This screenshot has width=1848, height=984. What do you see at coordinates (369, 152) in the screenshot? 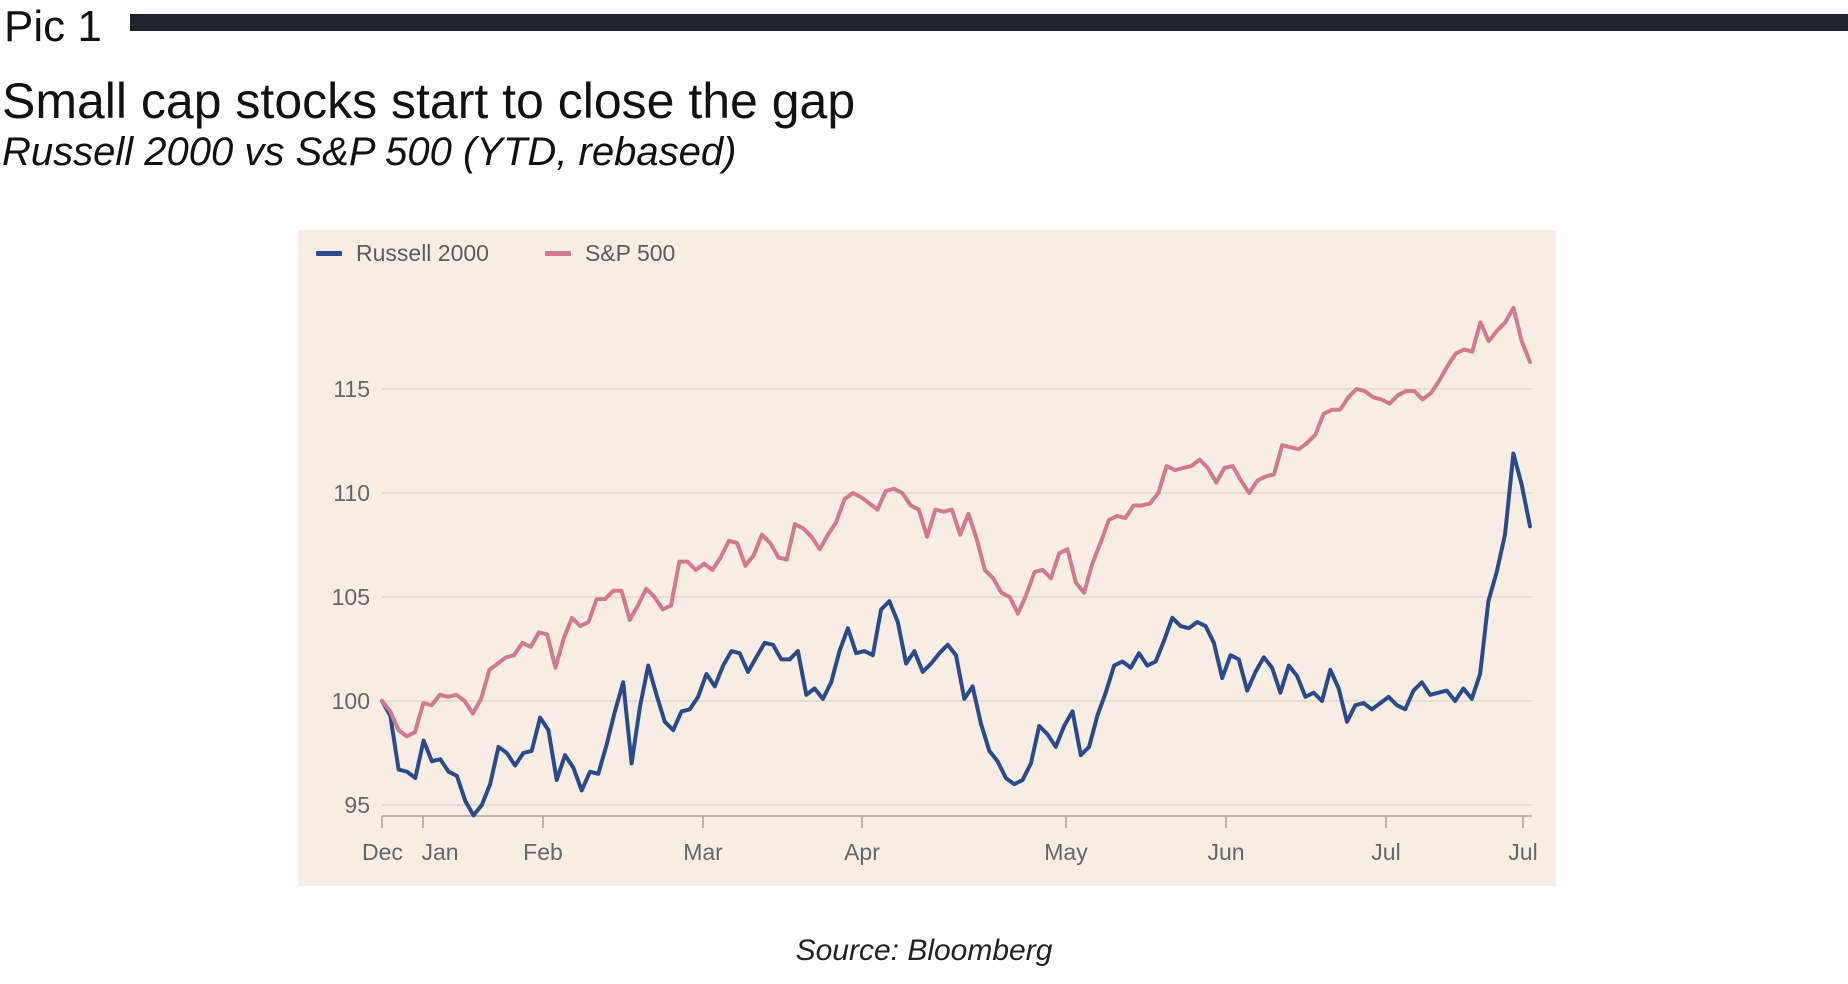
I see `chart-subtitle: Russell 2000 vs S&P 500 (YTD, rebased)` at bounding box center [369, 152].